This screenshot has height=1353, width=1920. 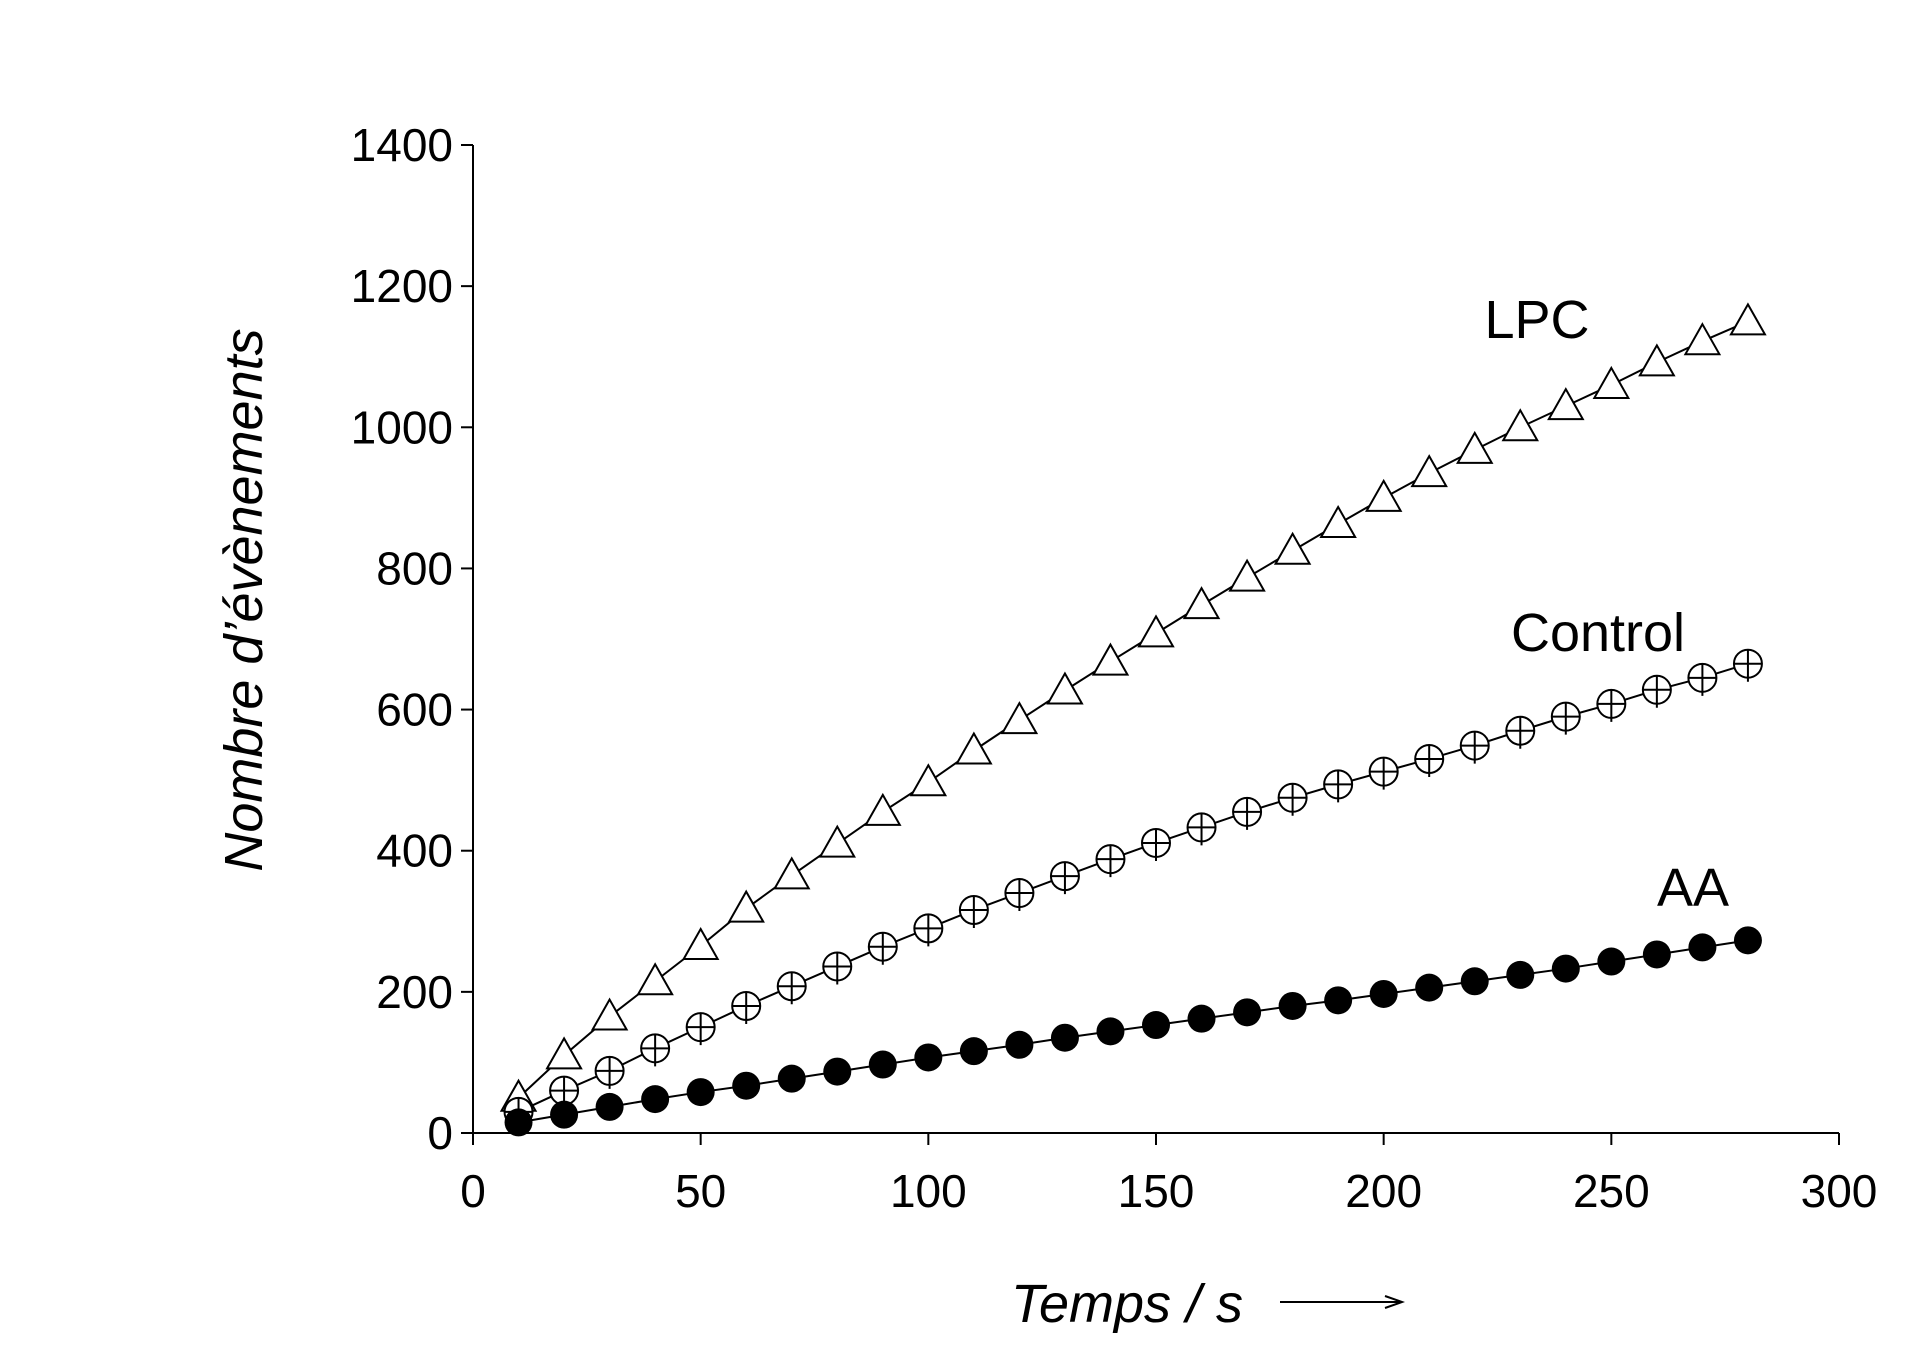 What do you see at coordinates (414, 992) in the screenshot?
I see `y-tick-label: 200` at bounding box center [414, 992].